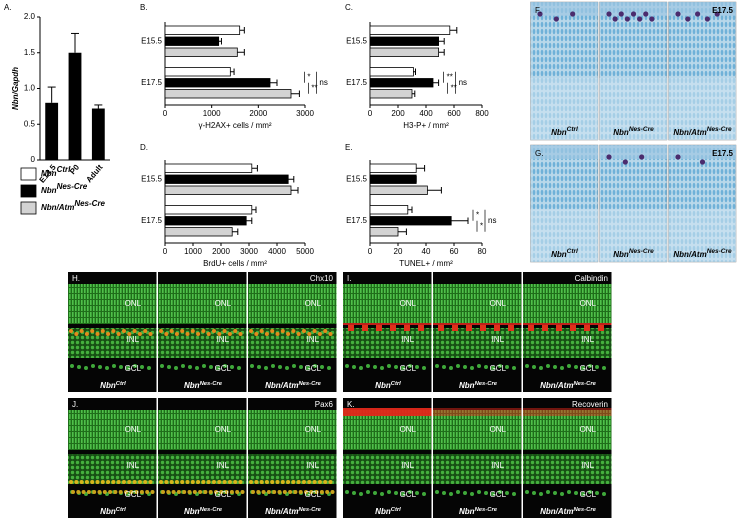 The height and width of the screenshot is (530, 739). Describe the element at coordinates (292, 343) in the screenshot. I see `inl-layer` at that location.